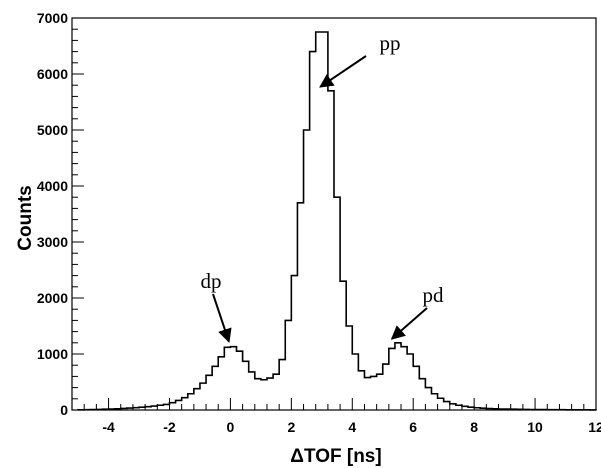 Image resolution: width=601 pixels, height=468 pixels. I want to click on annotation-pp-label: pp, so click(390, 43).